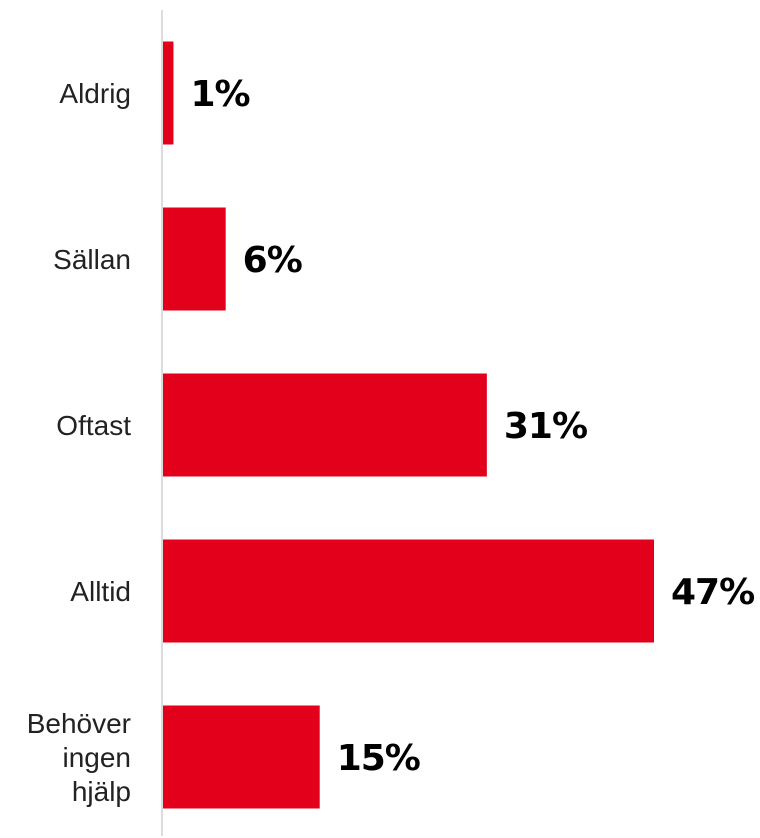  What do you see at coordinates (272, 260) in the screenshot?
I see `value-label-1: 6%` at bounding box center [272, 260].